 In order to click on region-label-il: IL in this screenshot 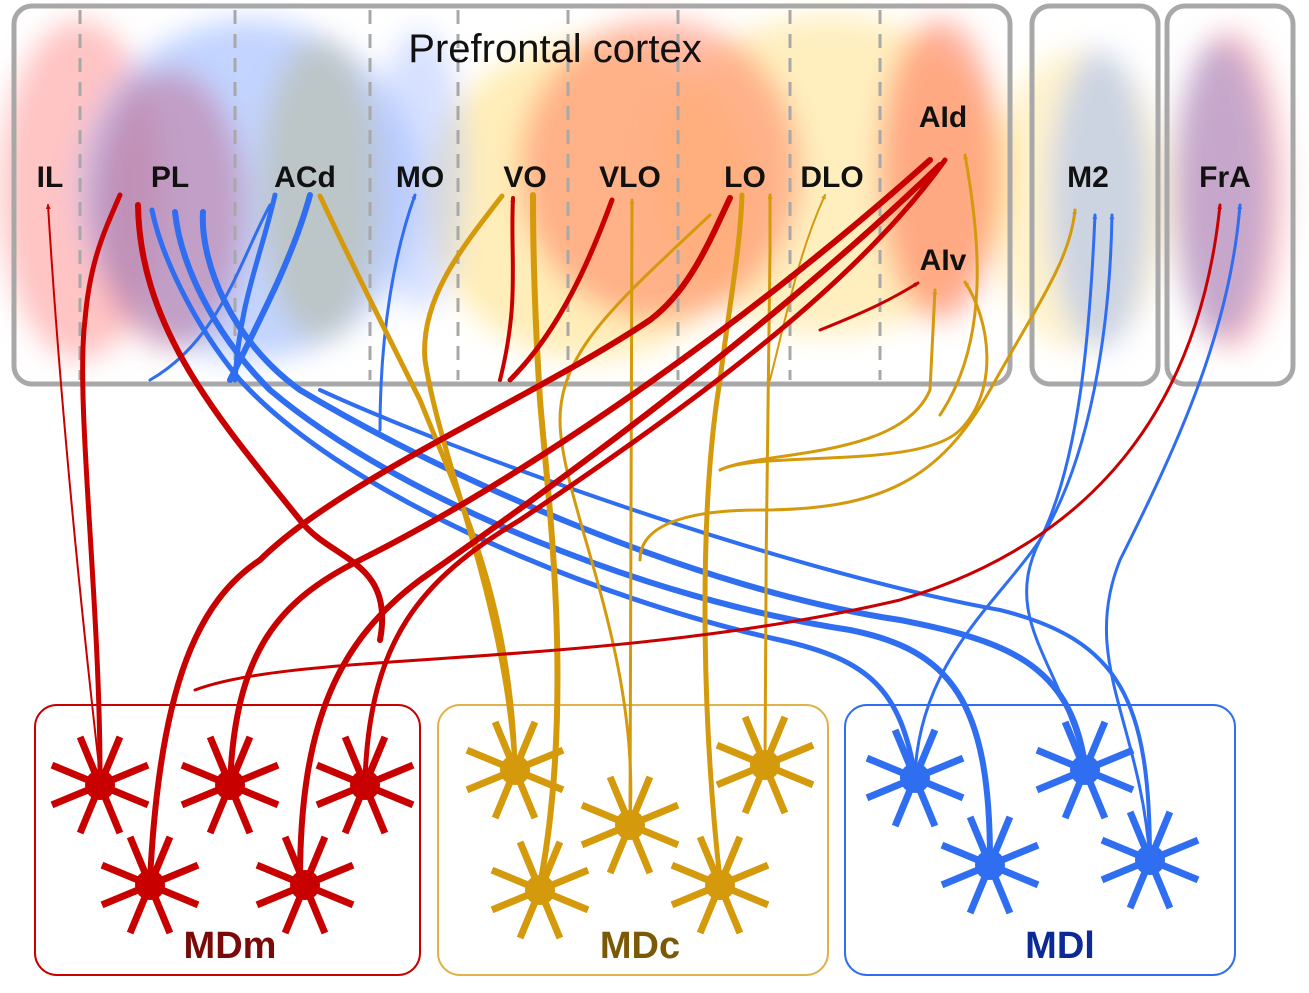, I will do `click(50, 177)`.